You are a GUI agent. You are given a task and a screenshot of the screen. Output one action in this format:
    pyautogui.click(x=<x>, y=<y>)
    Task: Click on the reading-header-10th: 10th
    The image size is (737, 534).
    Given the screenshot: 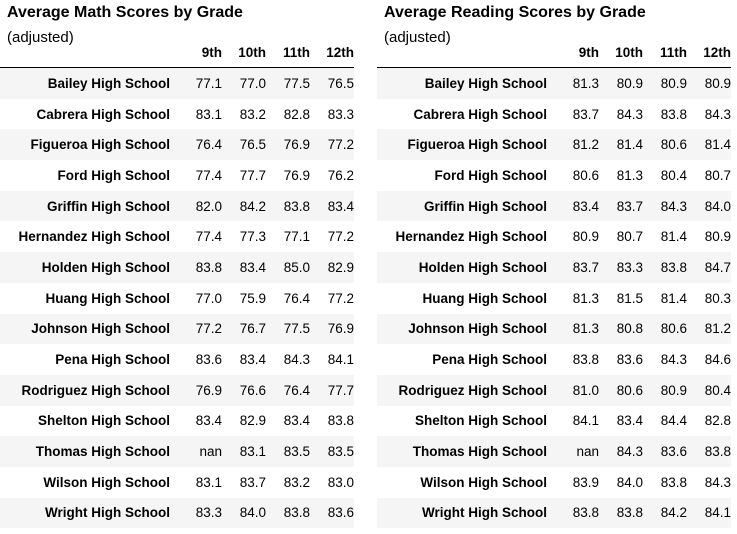 What is the action you would take?
    pyautogui.click(x=621, y=53)
    